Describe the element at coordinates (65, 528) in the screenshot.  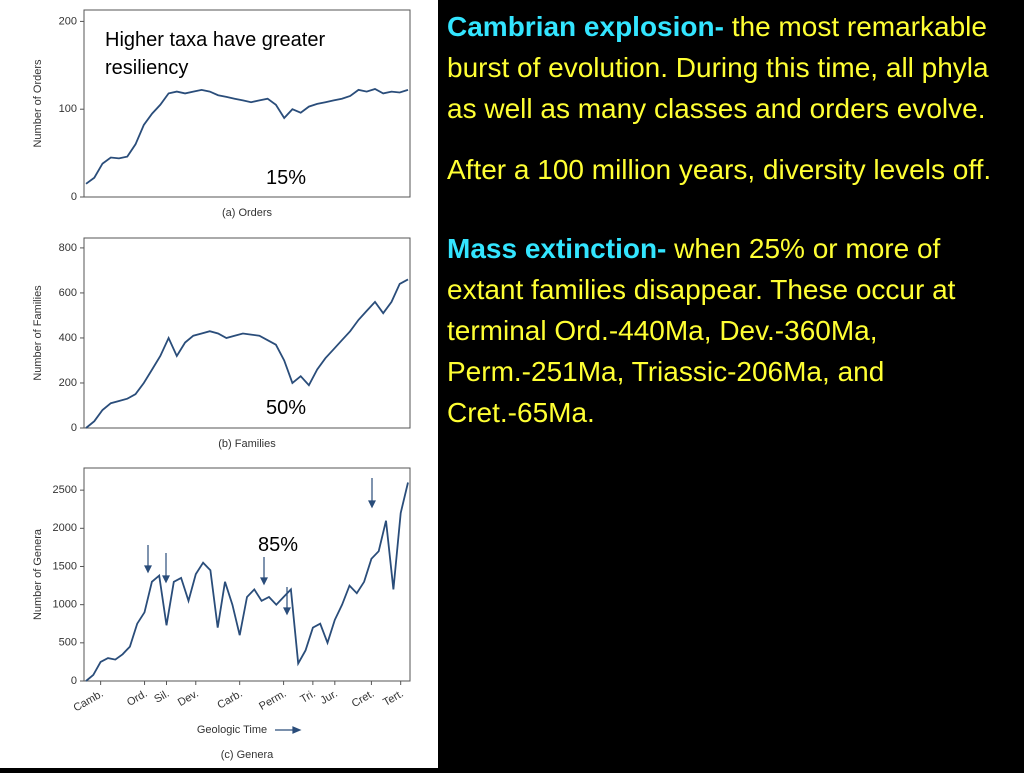
I see `y-tick-label: 2000` at that location.